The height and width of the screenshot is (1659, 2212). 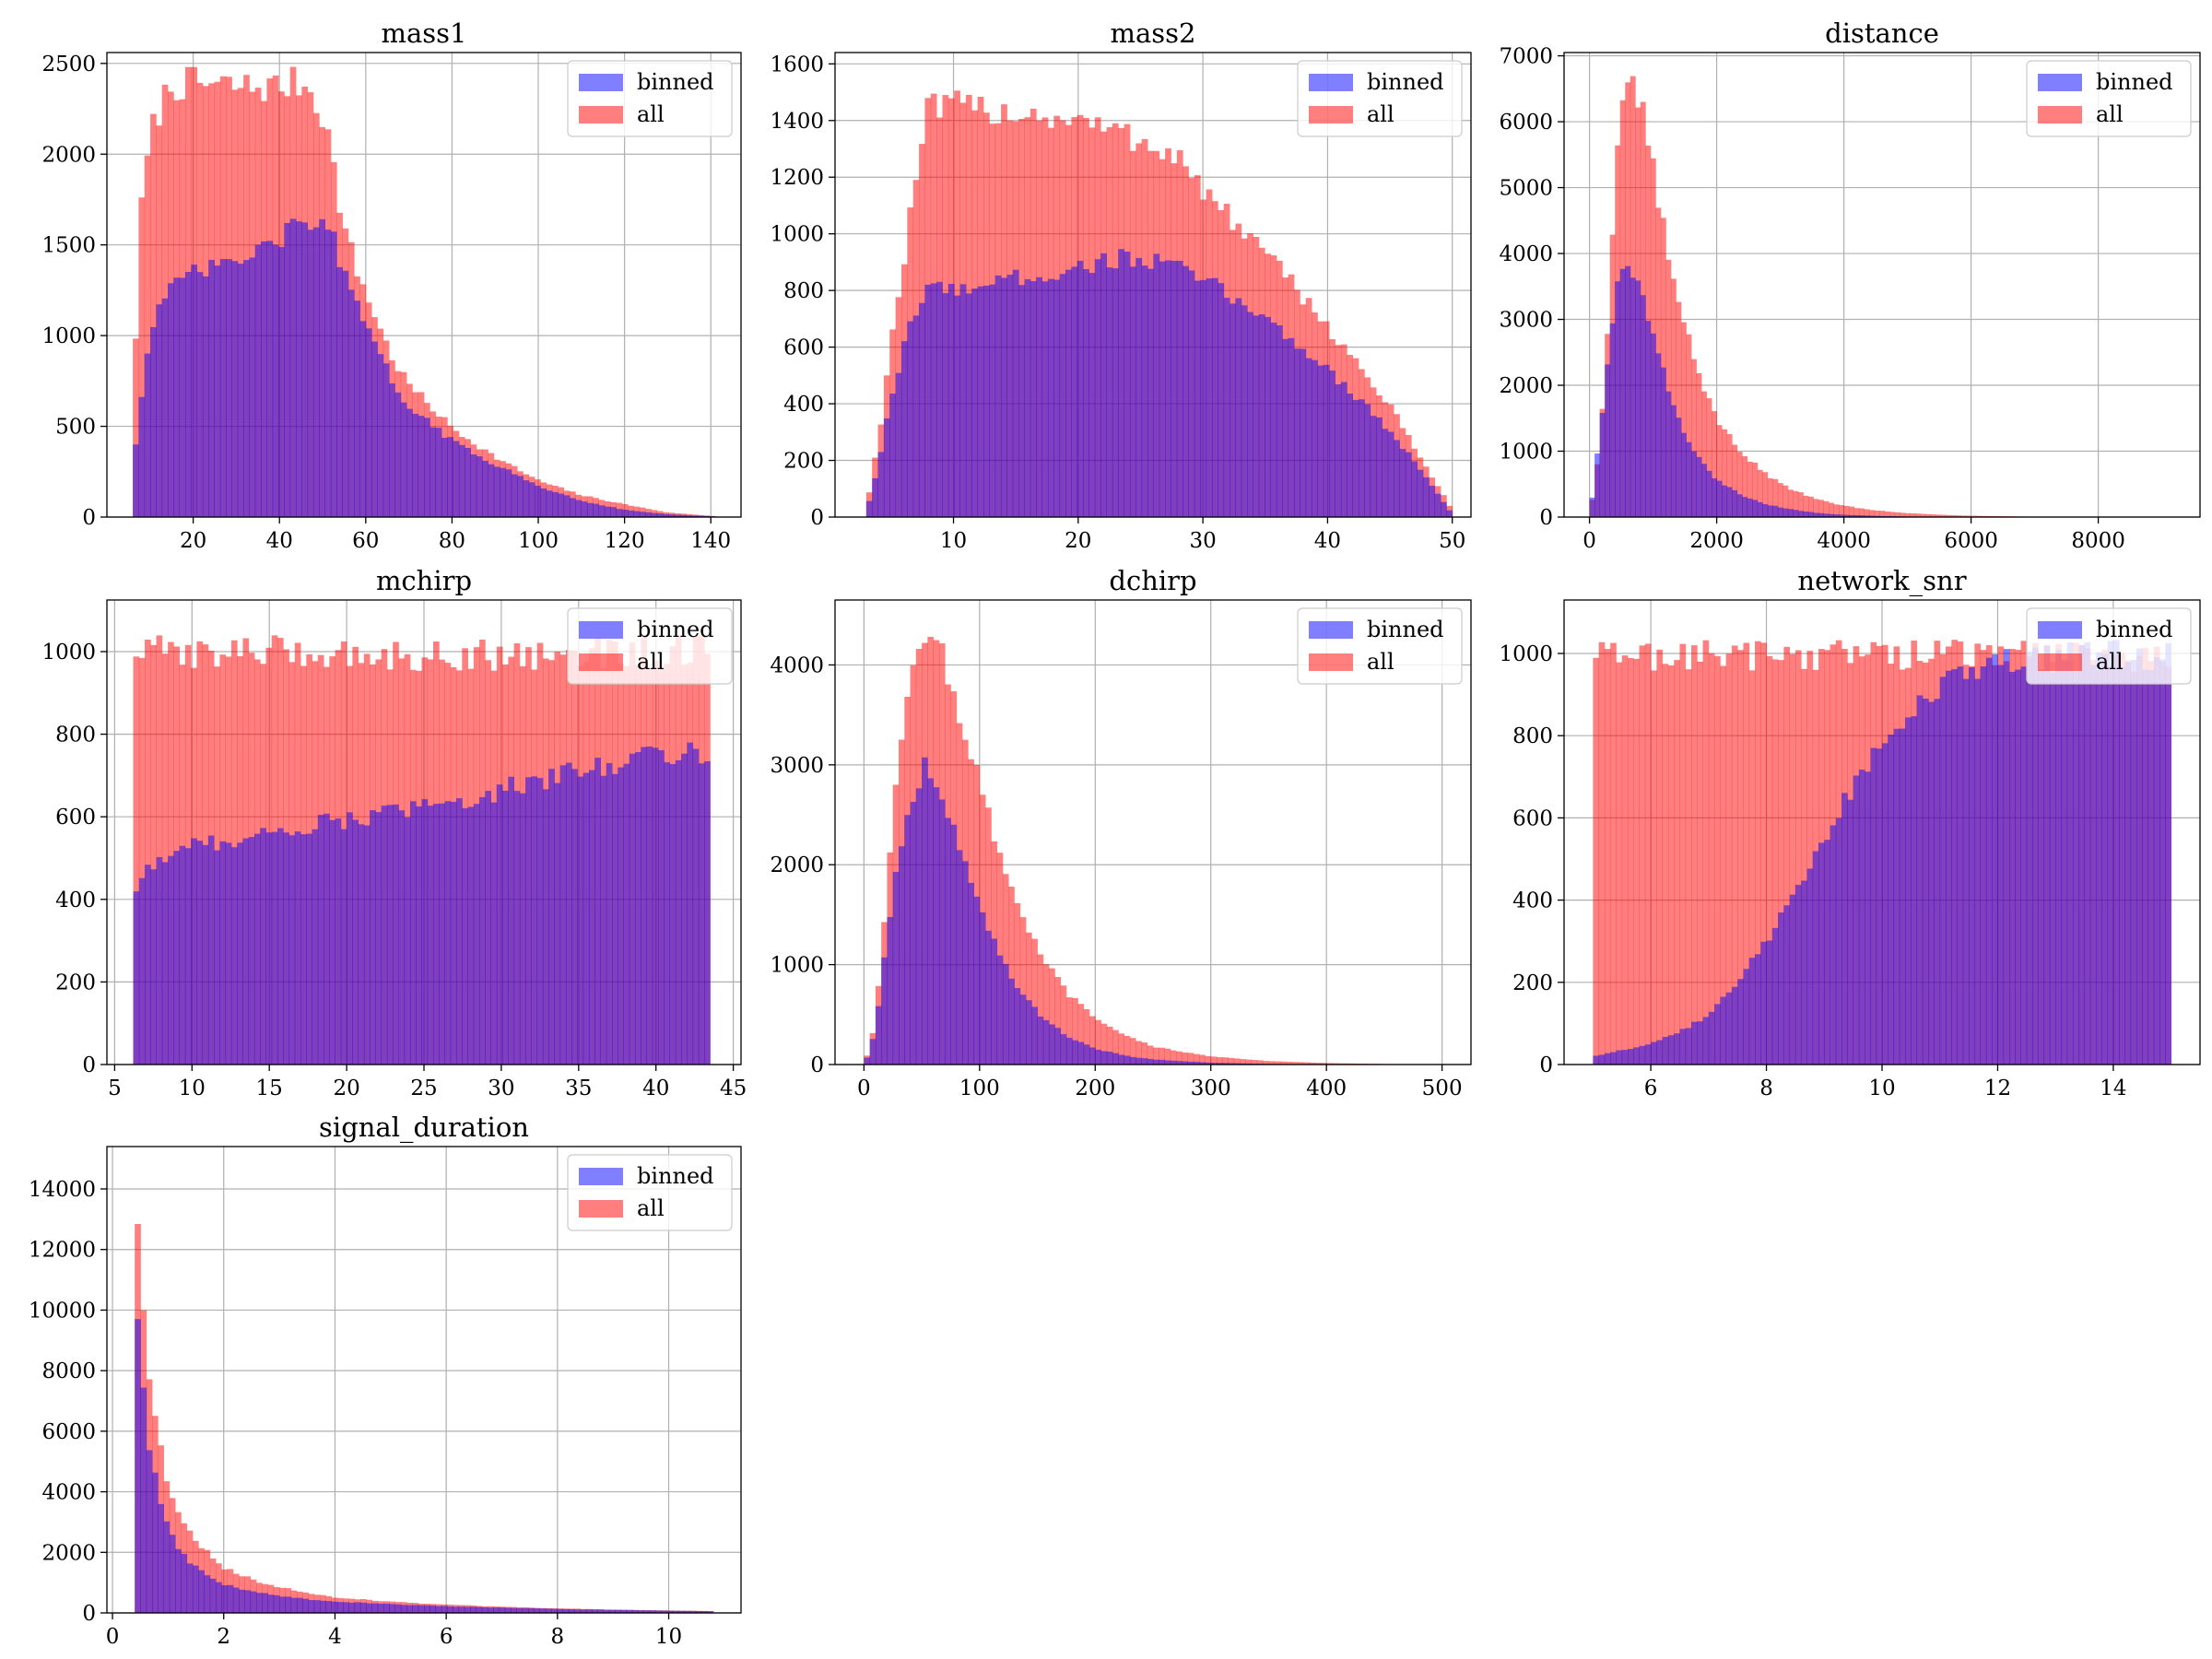 I want to click on x-tick-label: 8, so click(x=558, y=1637).